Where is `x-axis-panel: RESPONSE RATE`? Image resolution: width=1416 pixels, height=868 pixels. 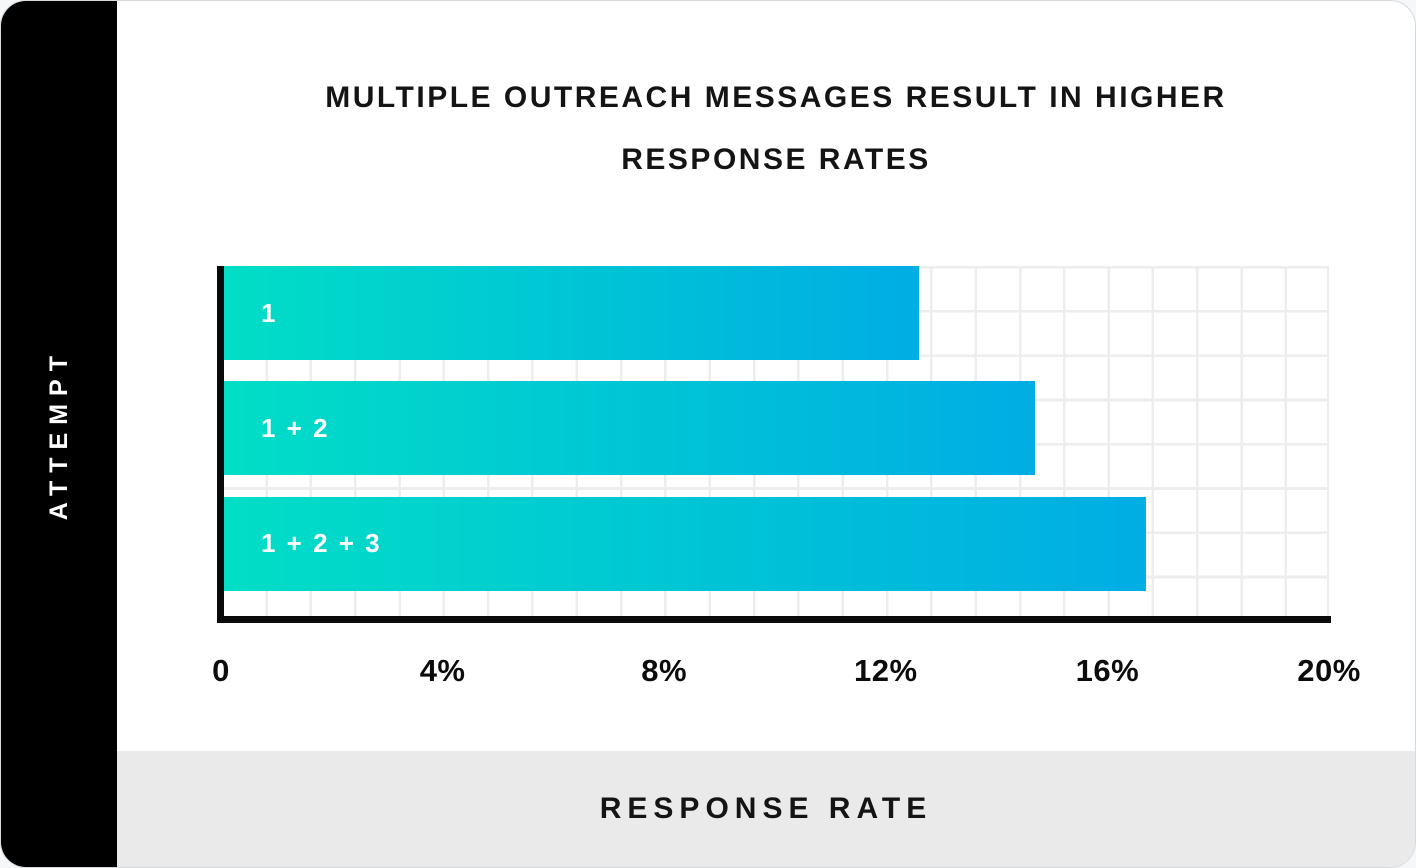 x-axis-panel: RESPONSE RATE is located at coordinates (766, 809).